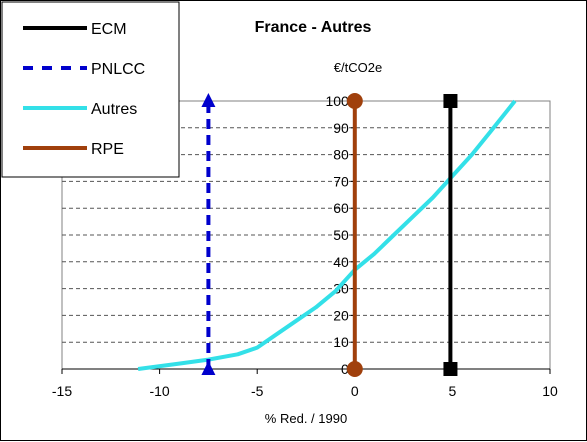 The height and width of the screenshot is (442, 587). I want to click on y-tick-label: 50, so click(341, 235).